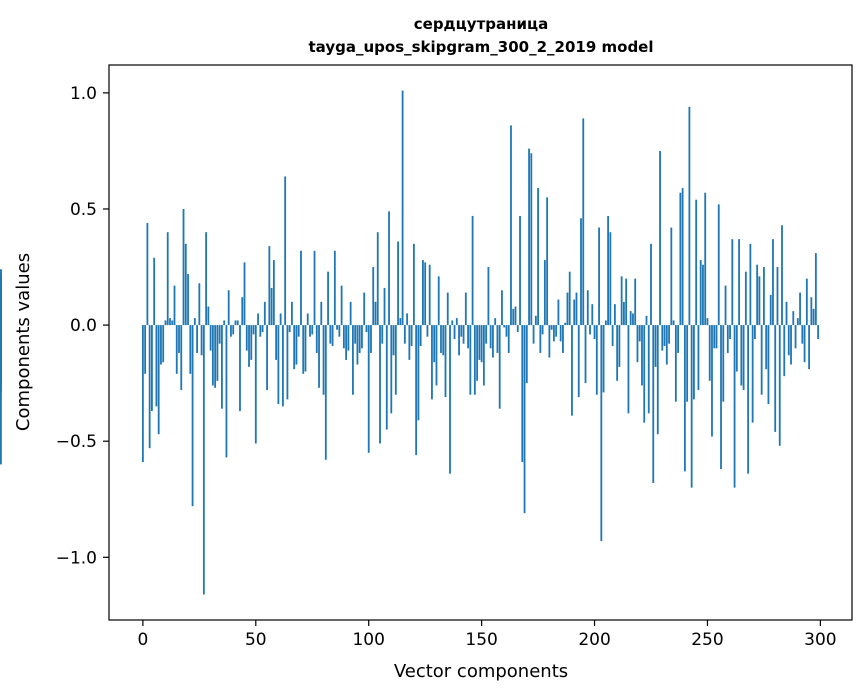 The image size is (867, 696). Describe the element at coordinates (83, 326) in the screenshot. I see `y-tick-label: 0.0` at that location.